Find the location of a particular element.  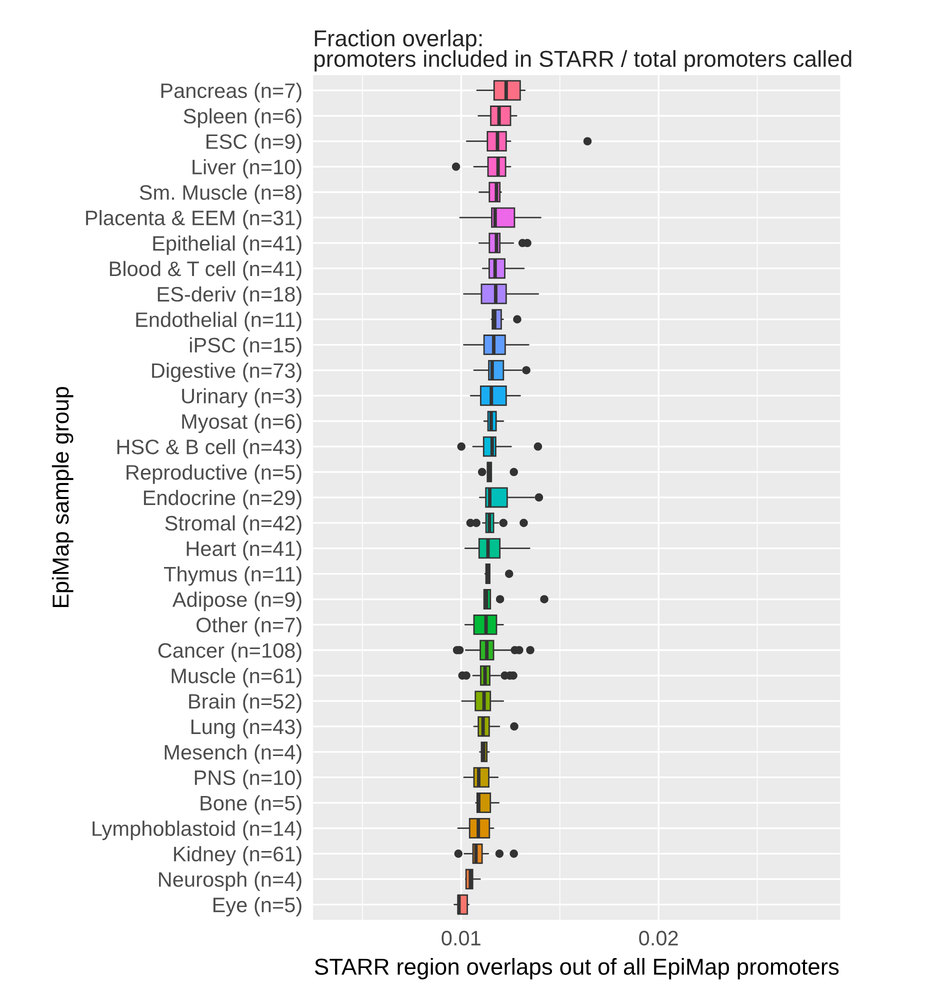

y-tick-label: Digestive (n=73) is located at coordinates (227, 372).